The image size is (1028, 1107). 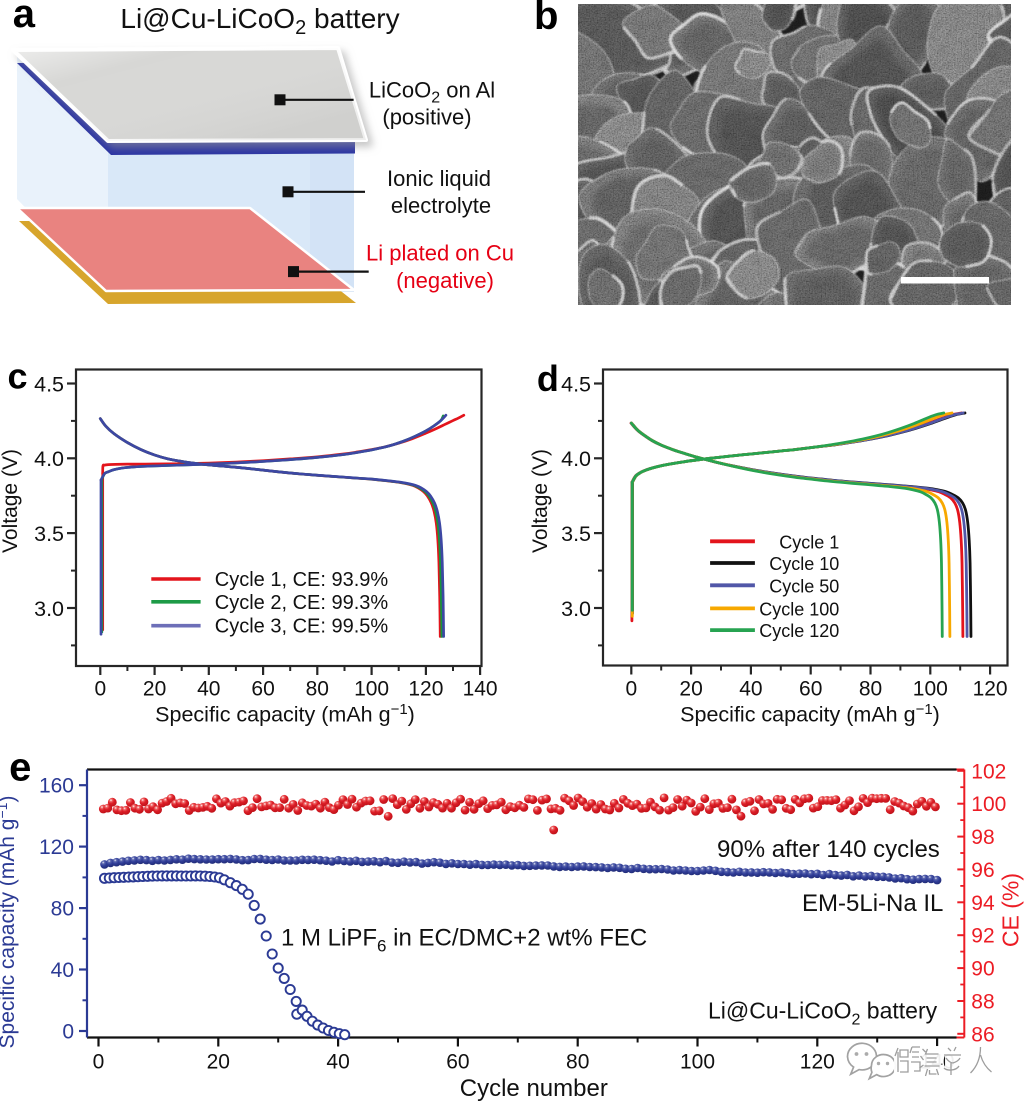 What do you see at coordinates (982, 1034) in the screenshot?
I see `svg-text: 86` at bounding box center [982, 1034].